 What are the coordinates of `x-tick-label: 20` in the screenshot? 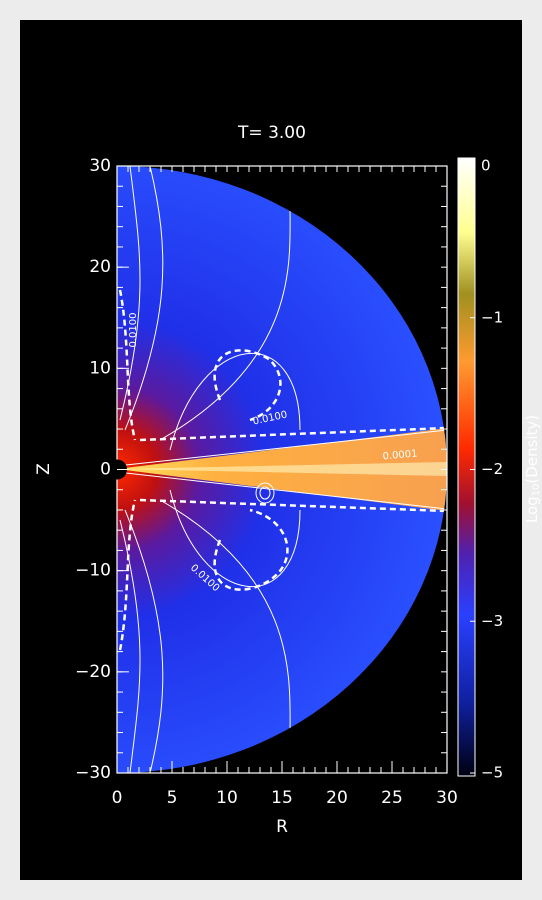 It's located at (337, 798).